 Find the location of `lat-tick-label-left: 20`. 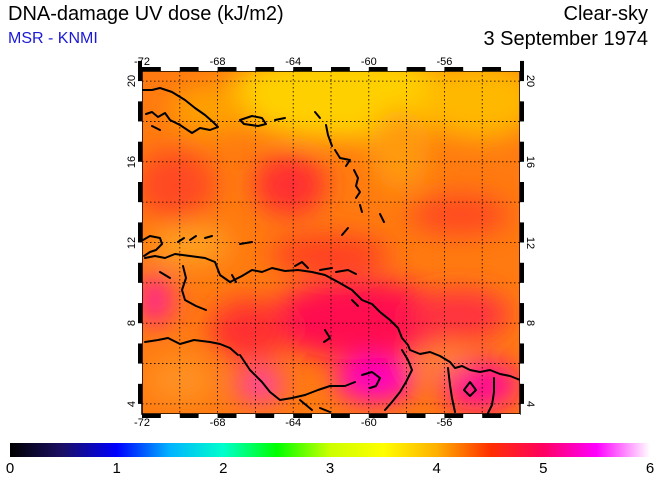

lat-tick-label-left: 20 is located at coordinates (132, 81).